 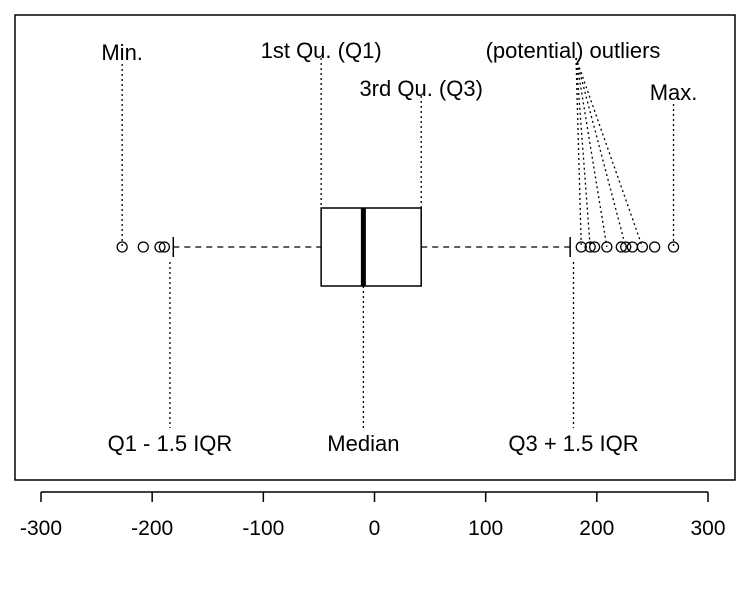 I want to click on upper-fence-label: Q3 + 1.5 IQR, so click(x=573, y=443).